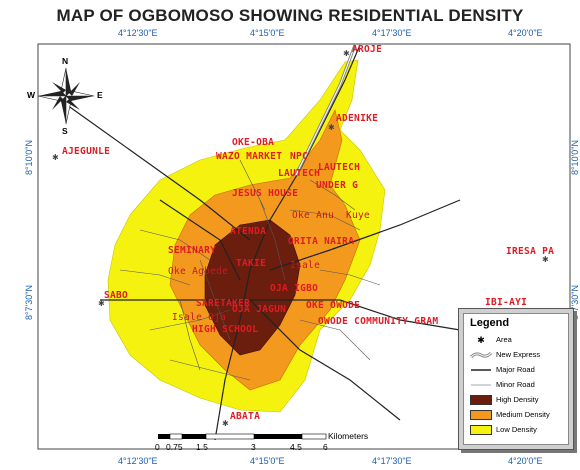  Describe the element at coordinates (346, 53) in the screenshot. I see `area-star-aroje: ✱` at that location.